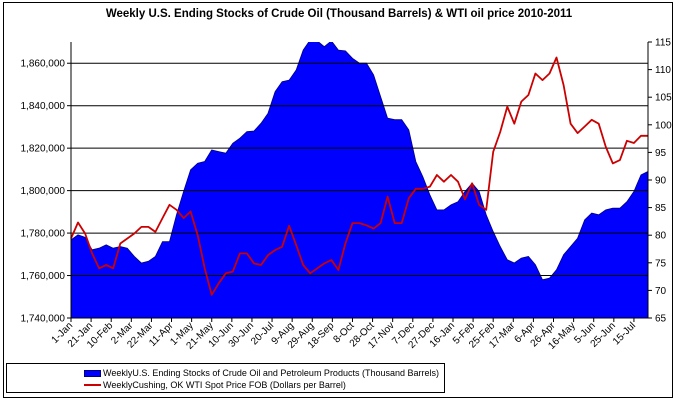  What do you see at coordinates (43, 234) in the screenshot?
I see `y-left-tick-label: 1,780,000` at bounding box center [43, 234].